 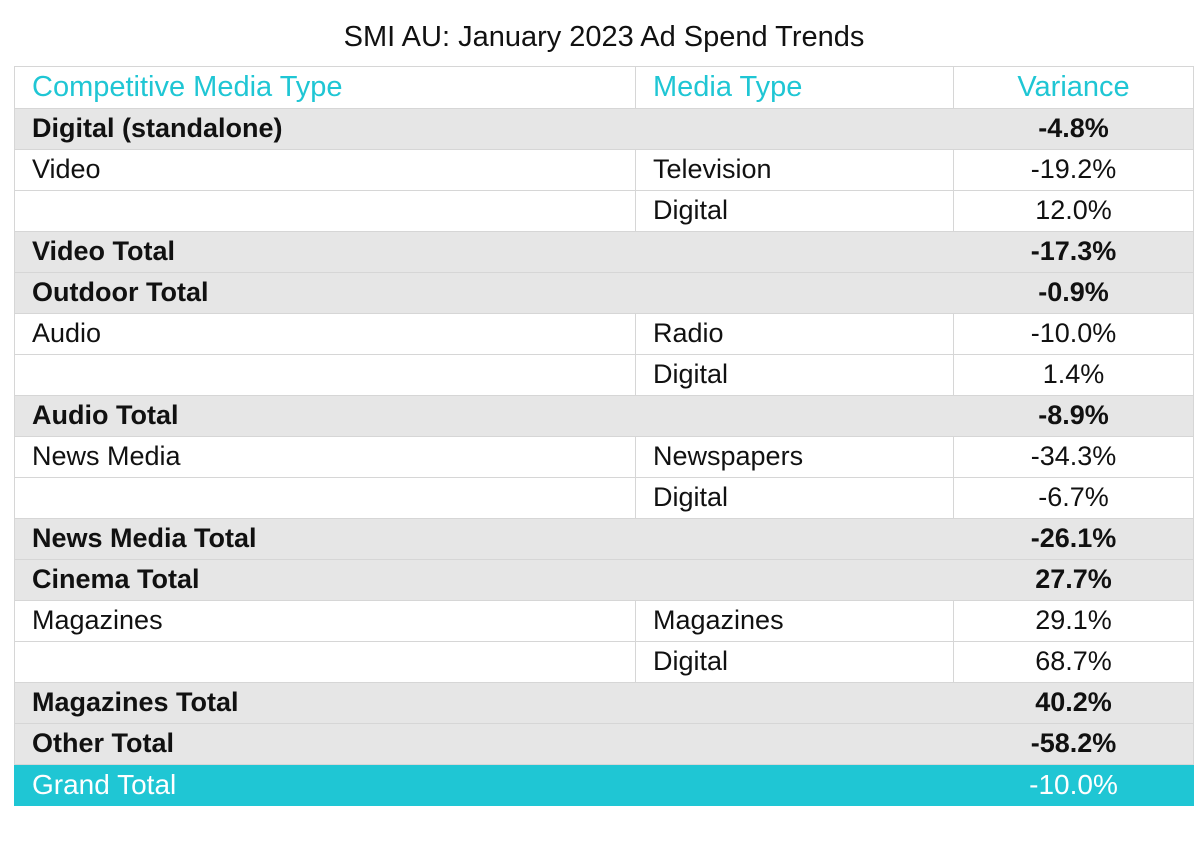 I want to click on table-row: News Media Newspapers -34.3%, so click(x=604, y=456).